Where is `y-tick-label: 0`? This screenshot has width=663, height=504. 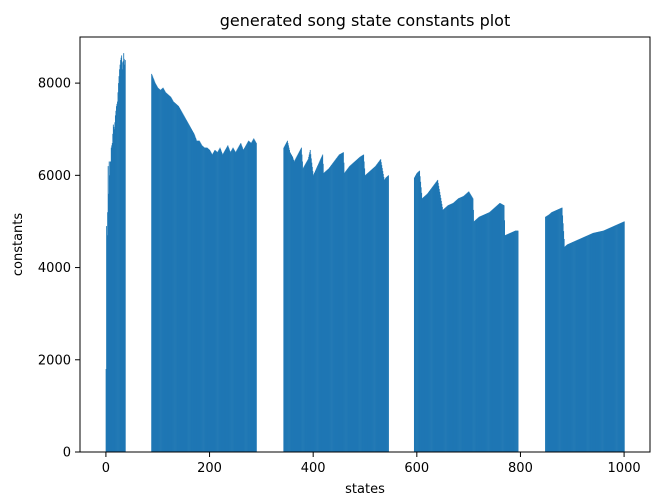
y-tick-label: 0 is located at coordinates (67, 453).